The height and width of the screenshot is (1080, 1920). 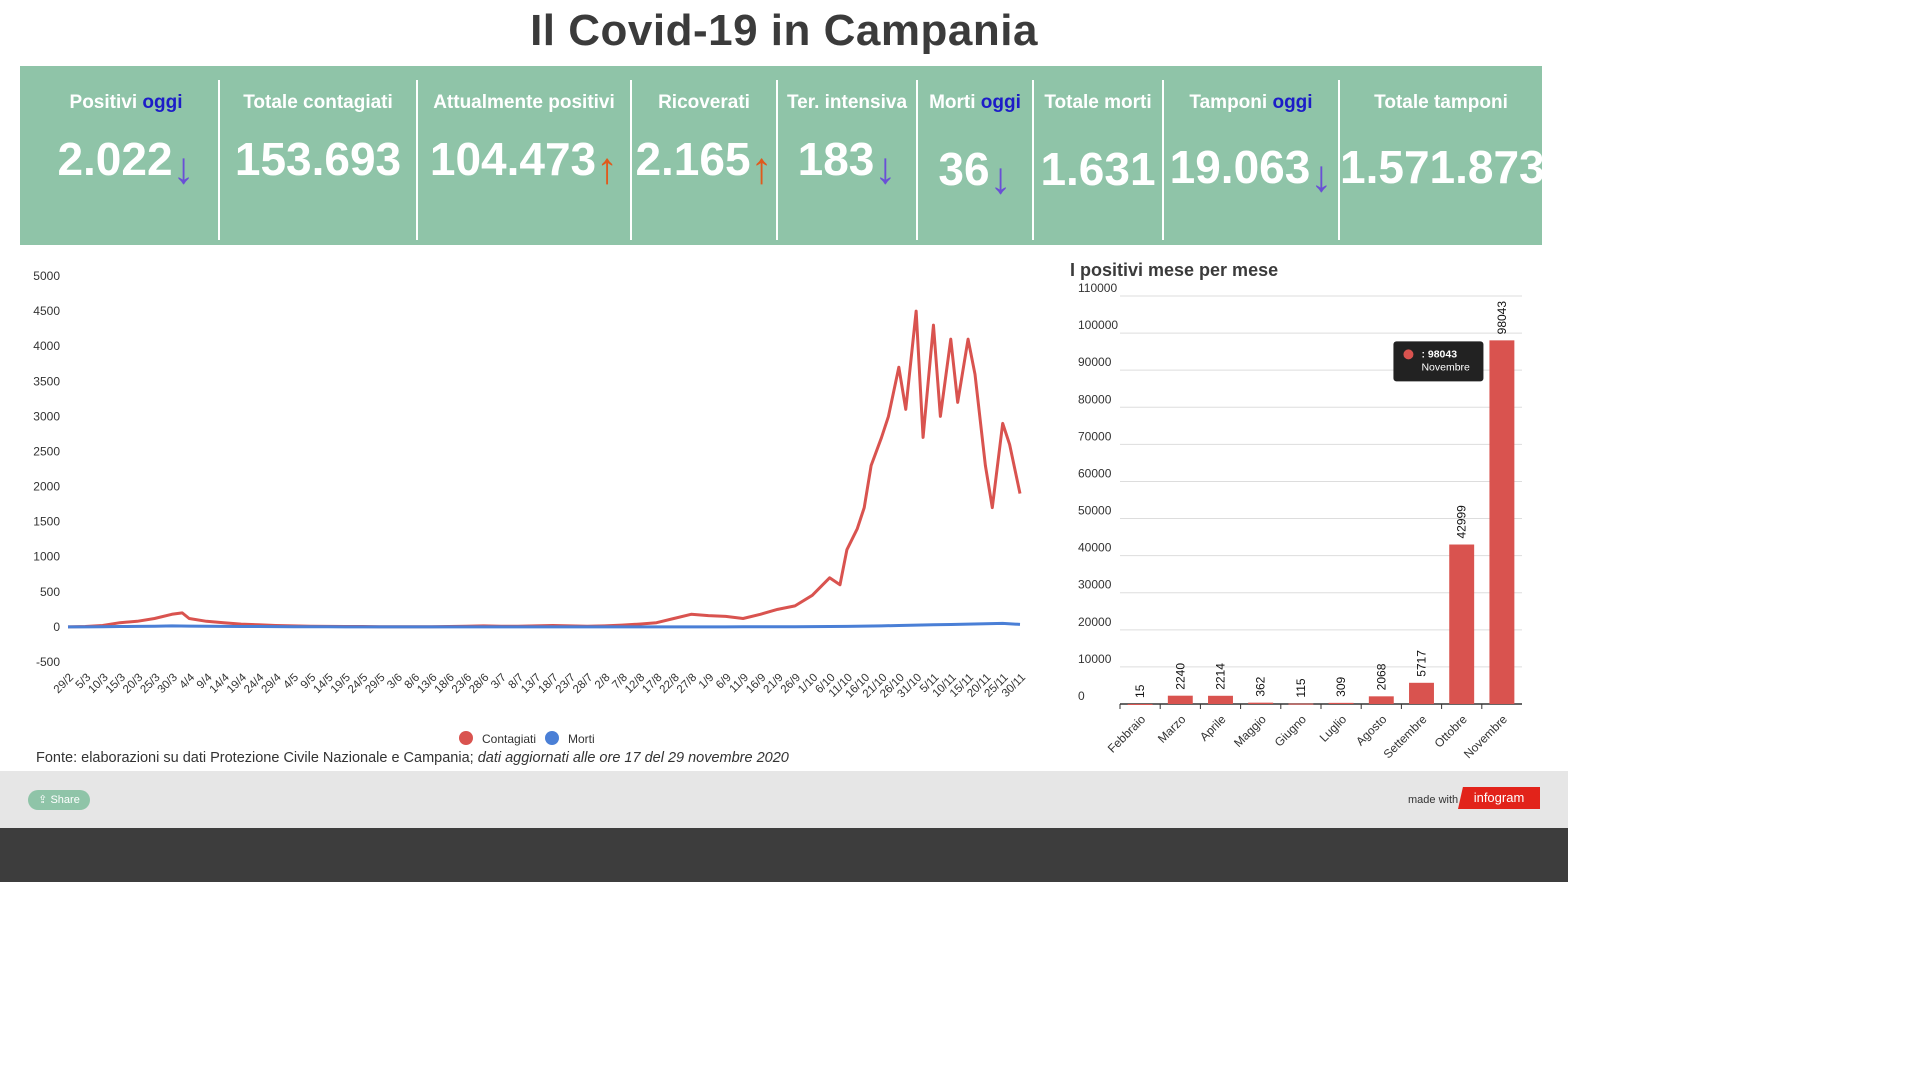 I want to click on footer, so click(x=784, y=799).